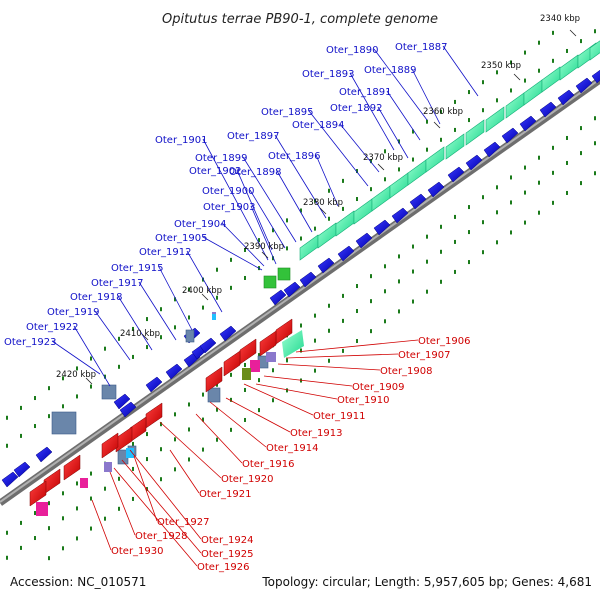 Image resolution: width=600 pixels, height=600 pixels. Describe the element at coordinates (378, 387) in the screenshot. I see `reverse-gene-label-oter-1909: Oter_1909` at that location.